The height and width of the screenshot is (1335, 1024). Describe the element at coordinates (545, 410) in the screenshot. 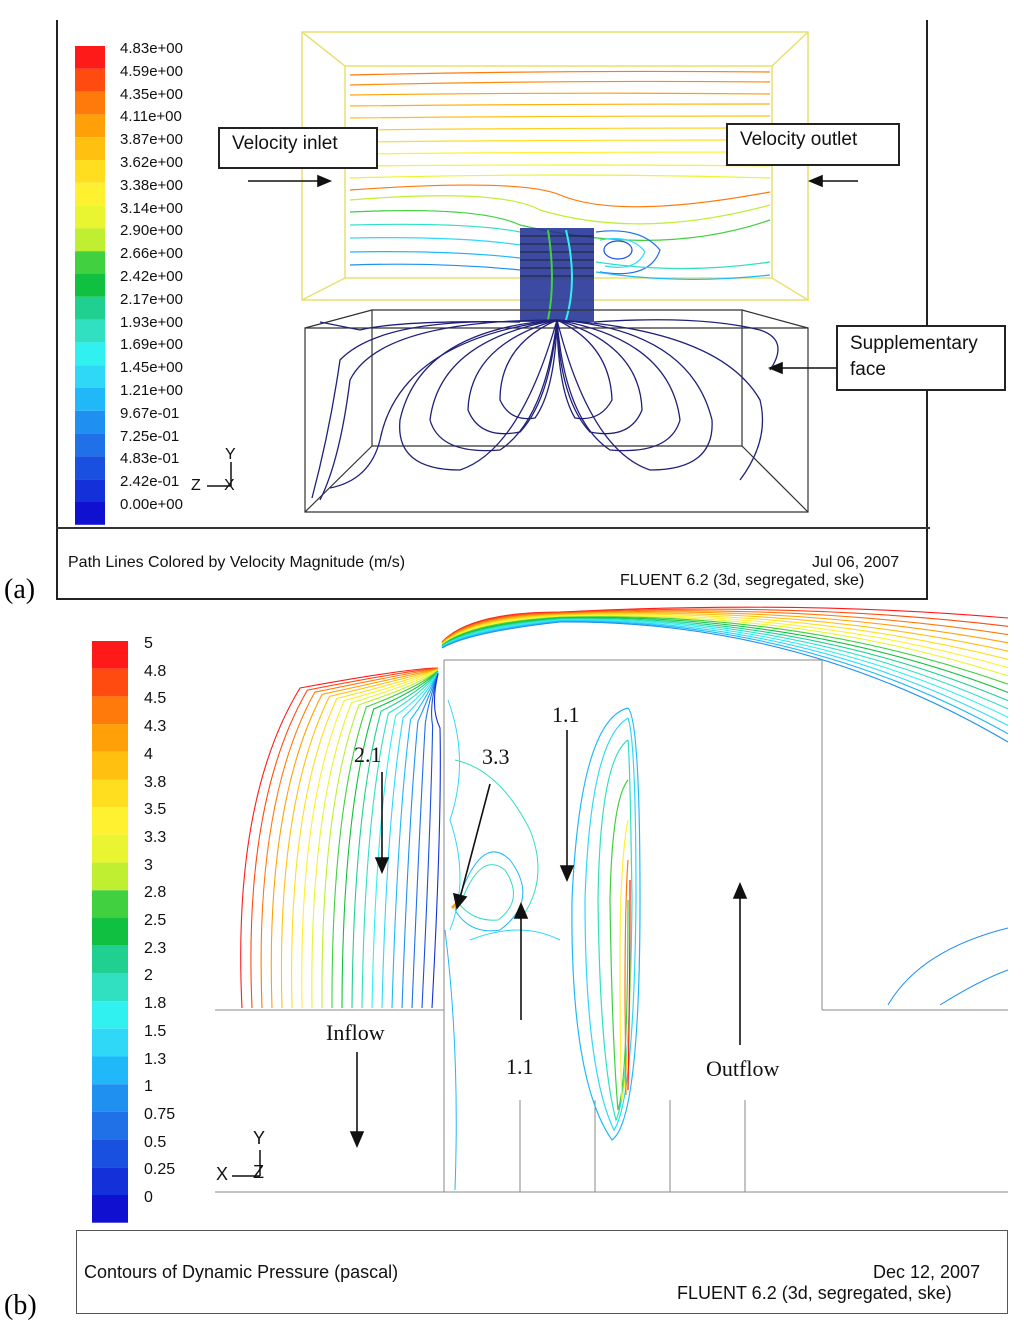

I see `panel-a-lower-pathlines` at that location.